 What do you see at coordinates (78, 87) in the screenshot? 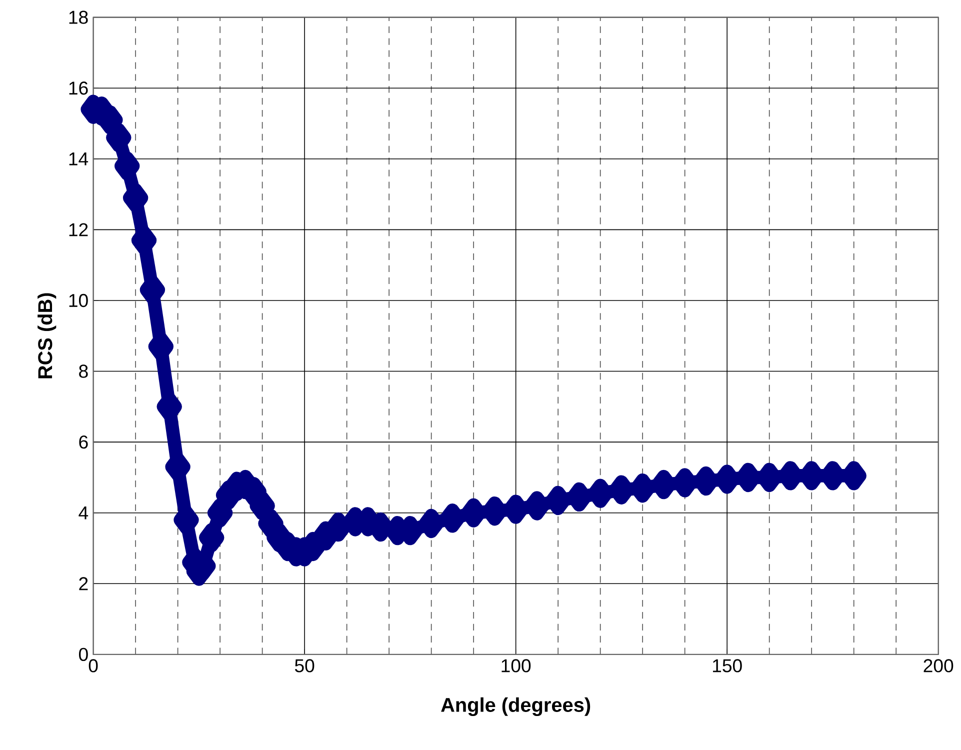
I see `y-tick-label: 16` at bounding box center [78, 87].